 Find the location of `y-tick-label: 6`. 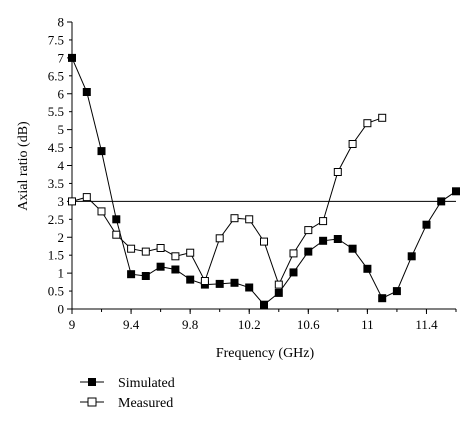

y-tick-label: 6 is located at coordinates (61, 93).